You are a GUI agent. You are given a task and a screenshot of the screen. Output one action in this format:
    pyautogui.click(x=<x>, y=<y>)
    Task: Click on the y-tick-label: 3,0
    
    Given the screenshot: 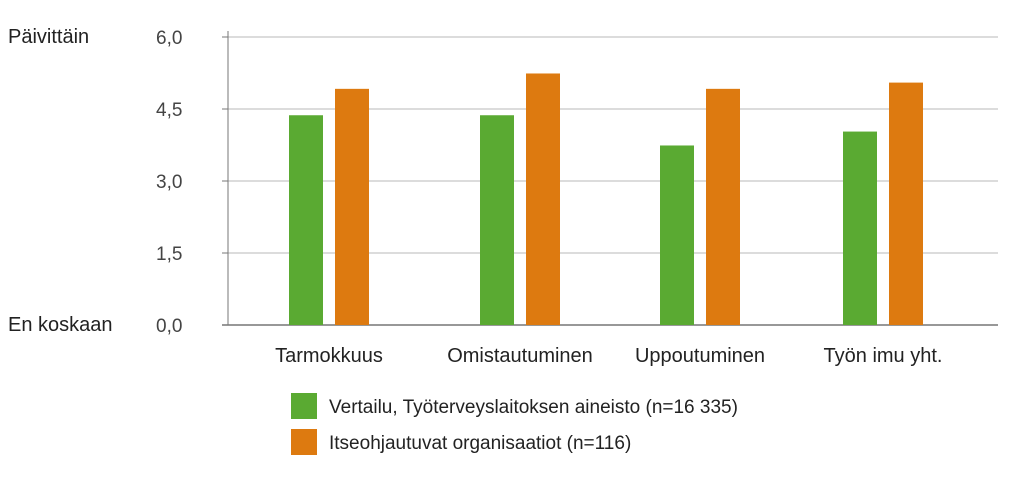 What is the action you would take?
    pyautogui.click(x=169, y=182)
    